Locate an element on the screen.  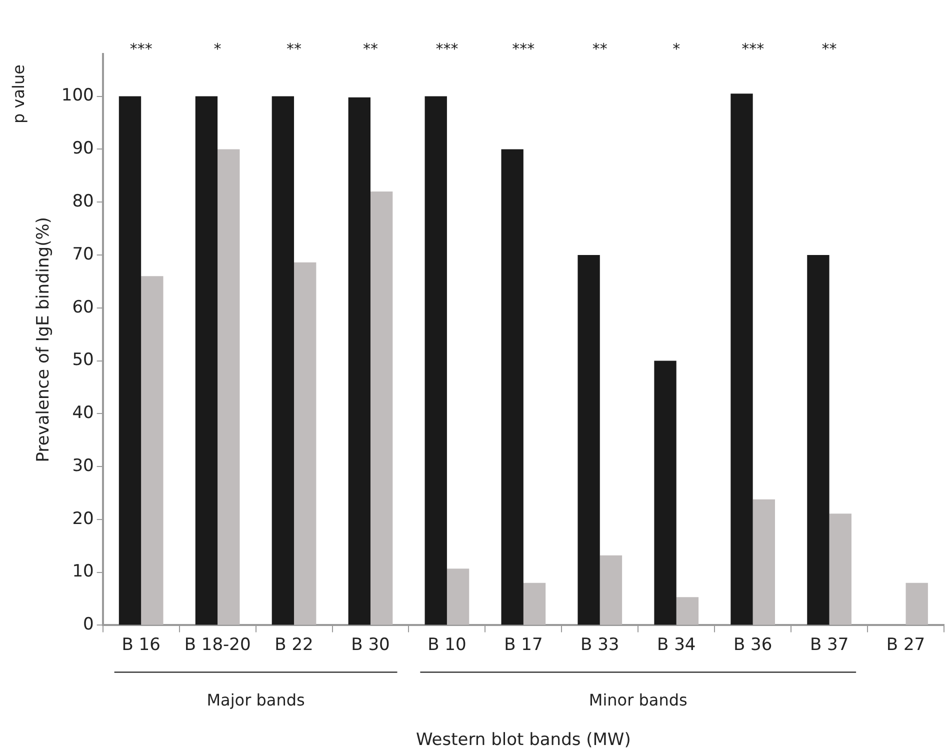
text: Major bands is located at coordinates (255, 700).